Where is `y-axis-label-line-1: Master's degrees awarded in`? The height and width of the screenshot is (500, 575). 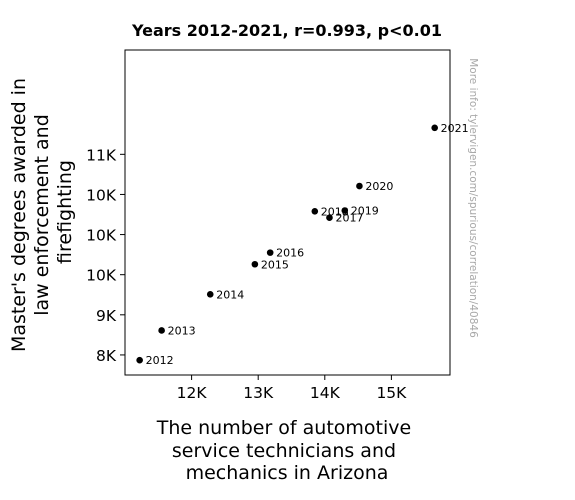 y-axis-label-line-1: Master's degrees awarded in is located at coordinates (19, 215).